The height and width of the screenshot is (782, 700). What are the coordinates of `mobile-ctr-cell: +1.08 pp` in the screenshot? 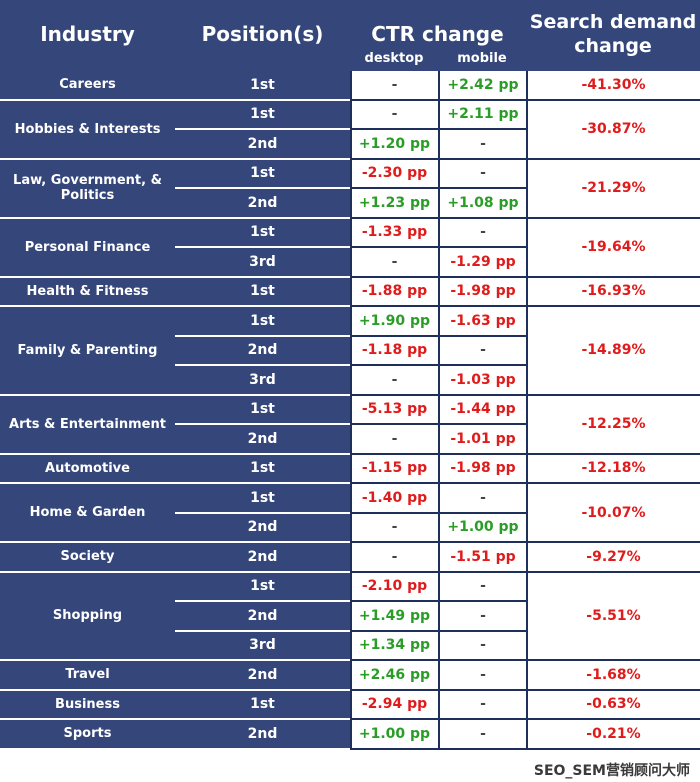 It's located at (483, 202).